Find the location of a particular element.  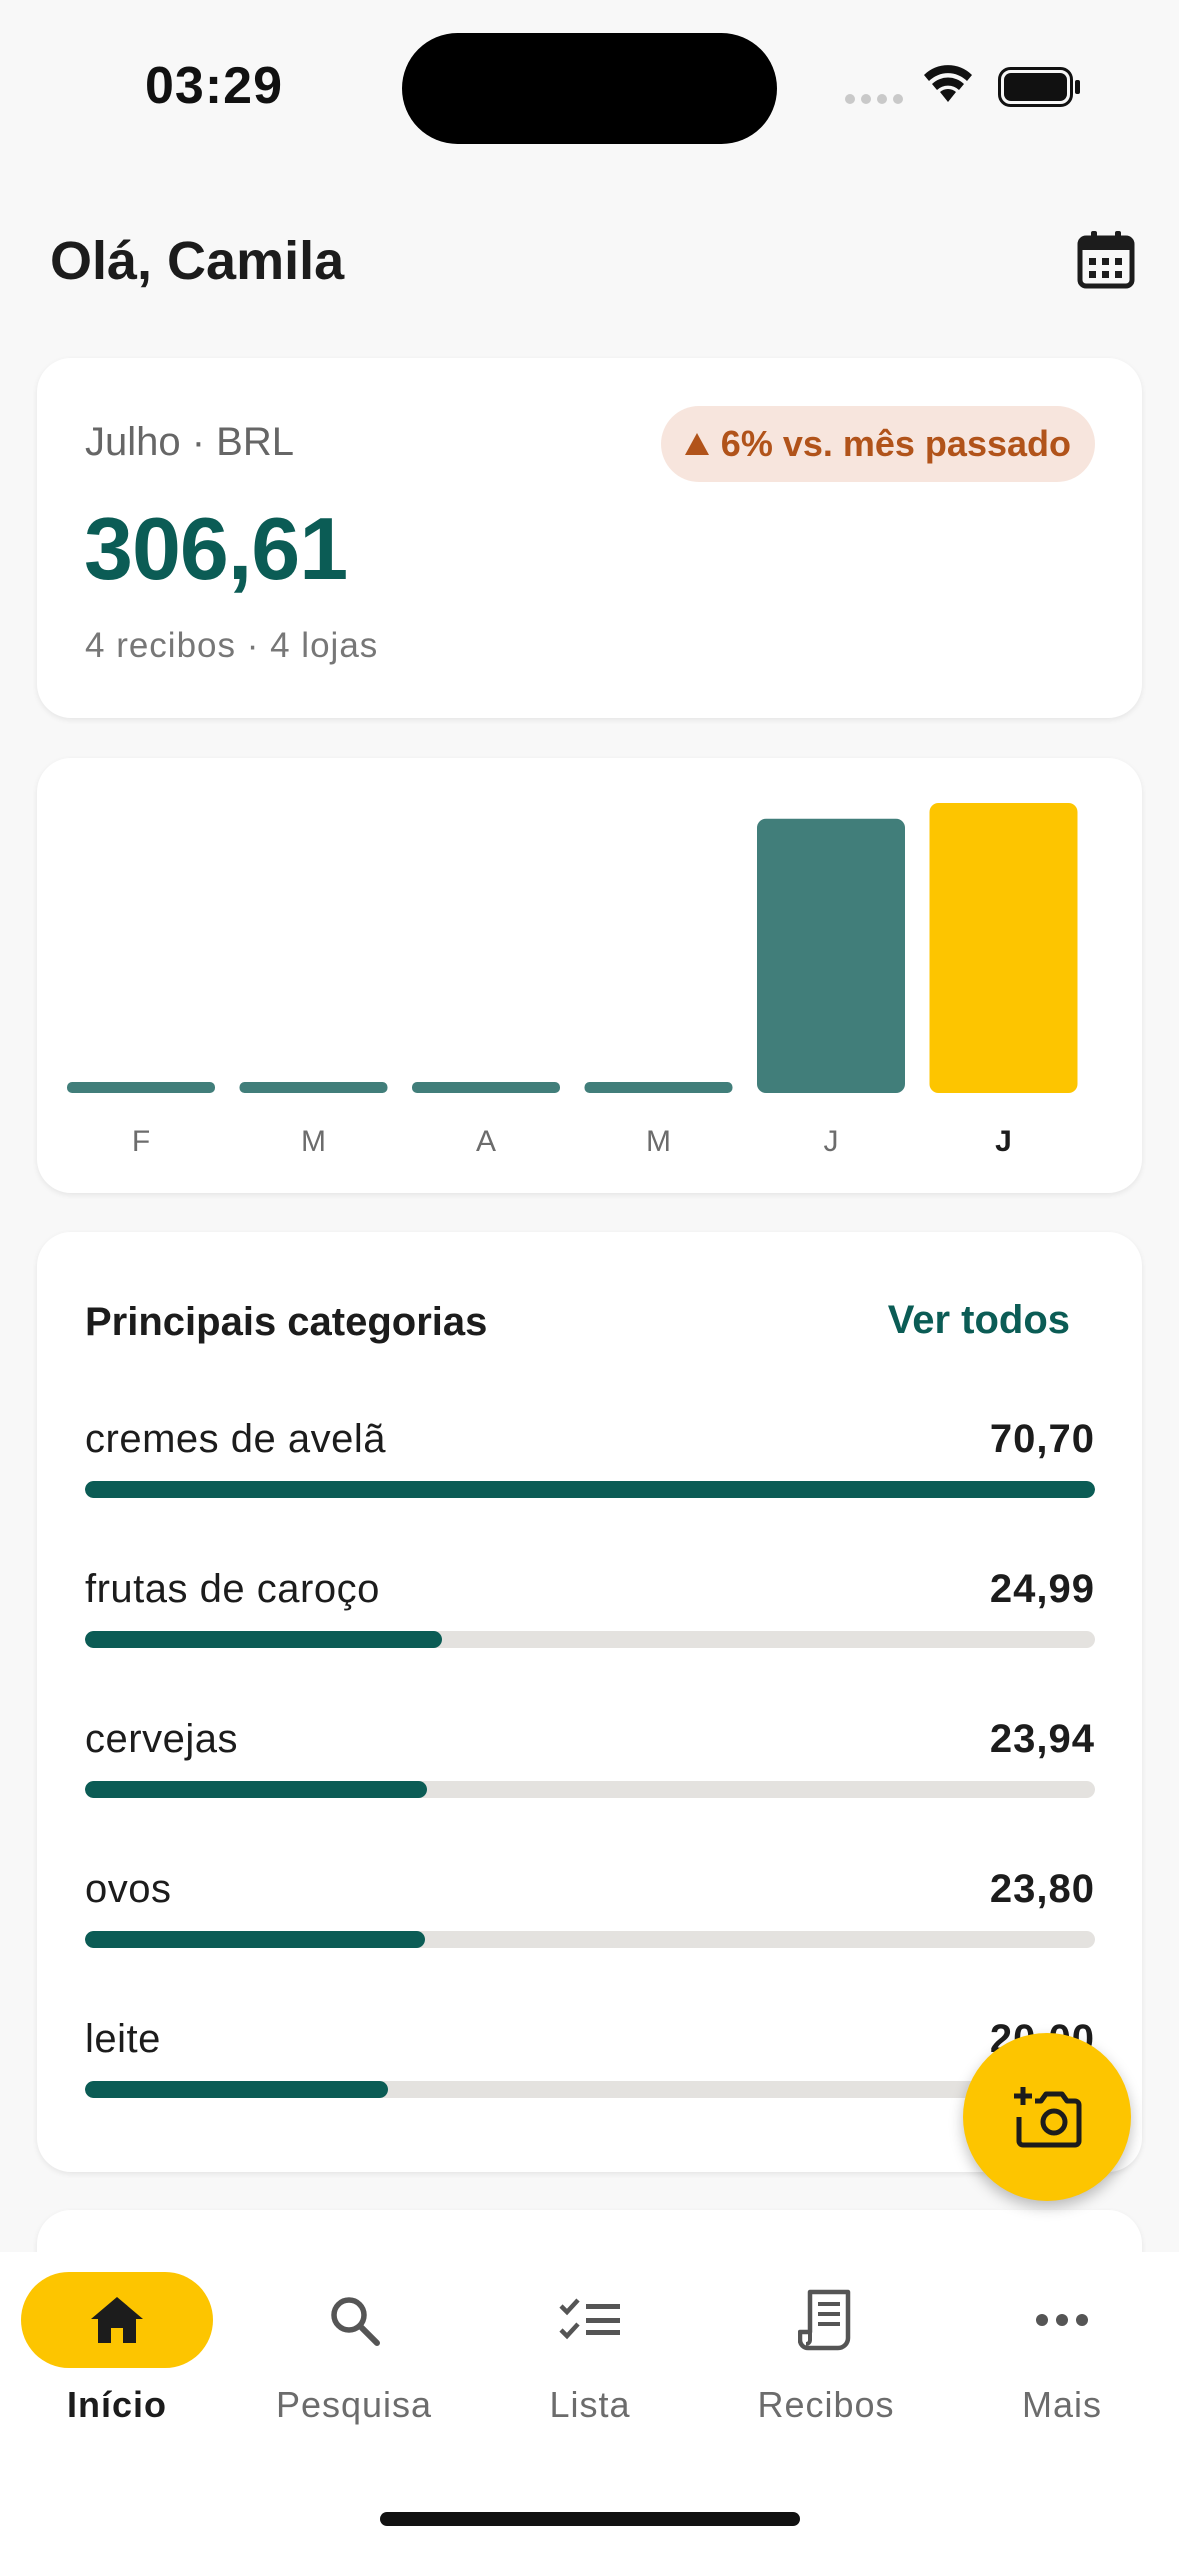

more-icon is located at coordinates (1062, 2320).